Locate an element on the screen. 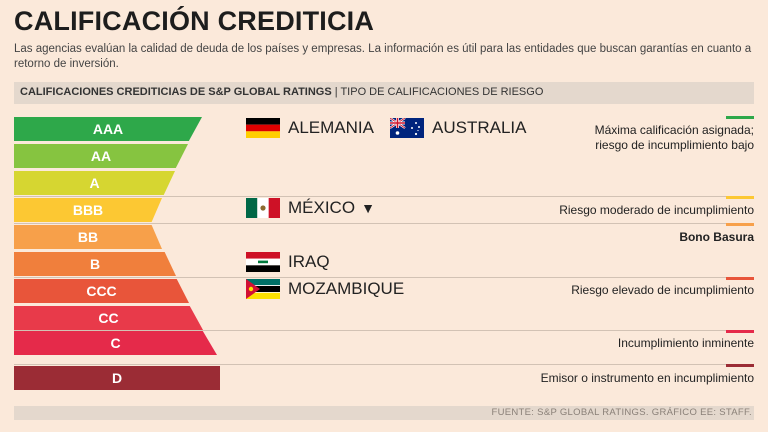 The height and width of the screenshot is (432, 768). rating-bar-aaa: AAA is located at coordinates (108, 129).